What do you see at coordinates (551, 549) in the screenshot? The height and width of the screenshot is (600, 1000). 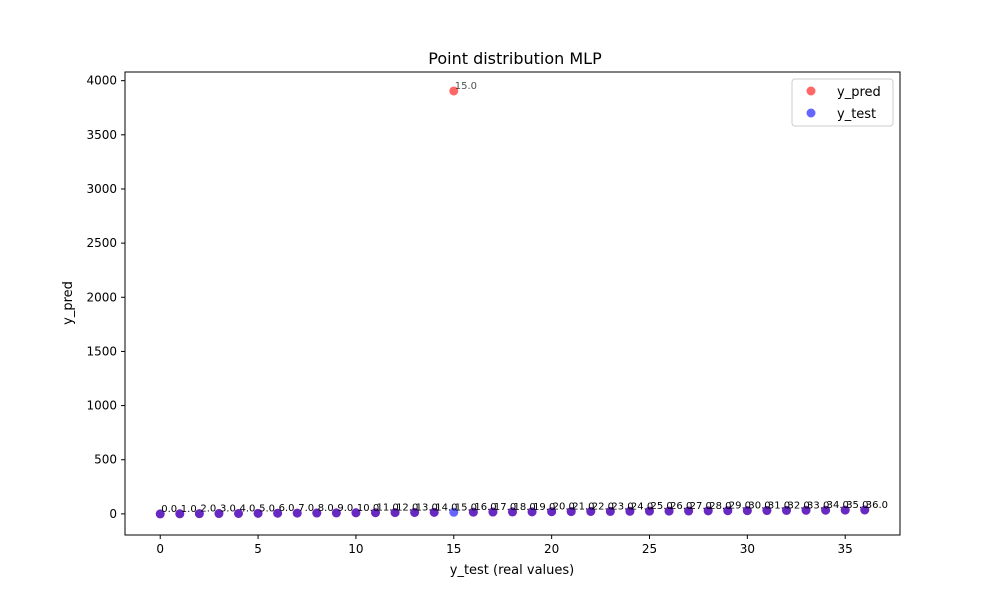 I see `x-tick-label: 20` at bounding box center [551, 549].